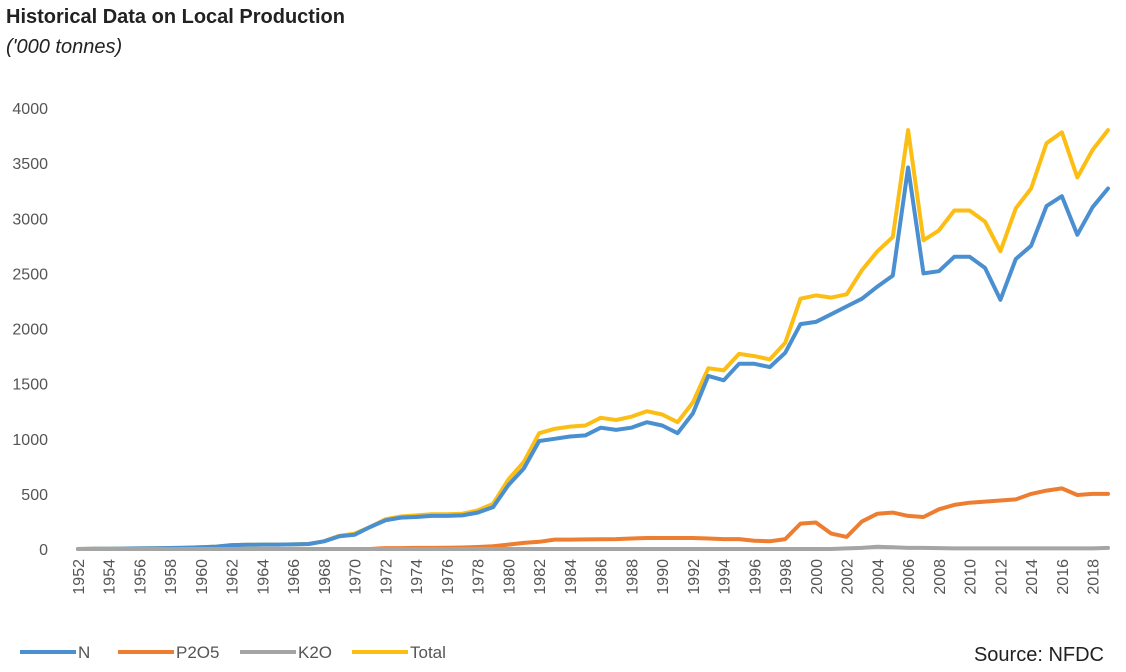 Image resolution: width=1126 pixels, height=672 pixels. What do you see at coordinates (817, 577) in the screenshot?
I see `x-tick-label: 2000` at bounding box center [817, 577].